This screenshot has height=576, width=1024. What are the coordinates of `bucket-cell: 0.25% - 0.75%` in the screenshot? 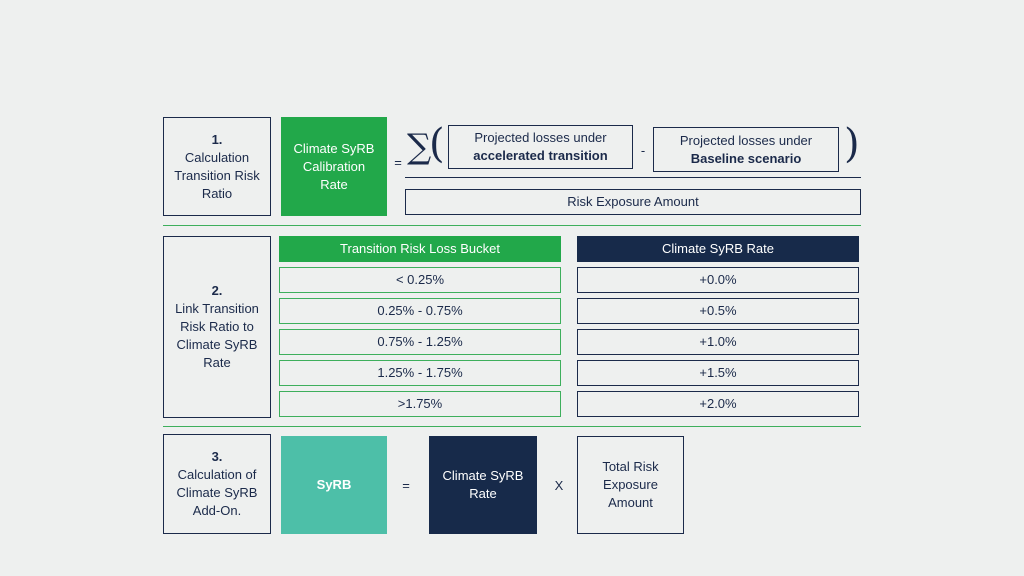 It's located at (420, 311).